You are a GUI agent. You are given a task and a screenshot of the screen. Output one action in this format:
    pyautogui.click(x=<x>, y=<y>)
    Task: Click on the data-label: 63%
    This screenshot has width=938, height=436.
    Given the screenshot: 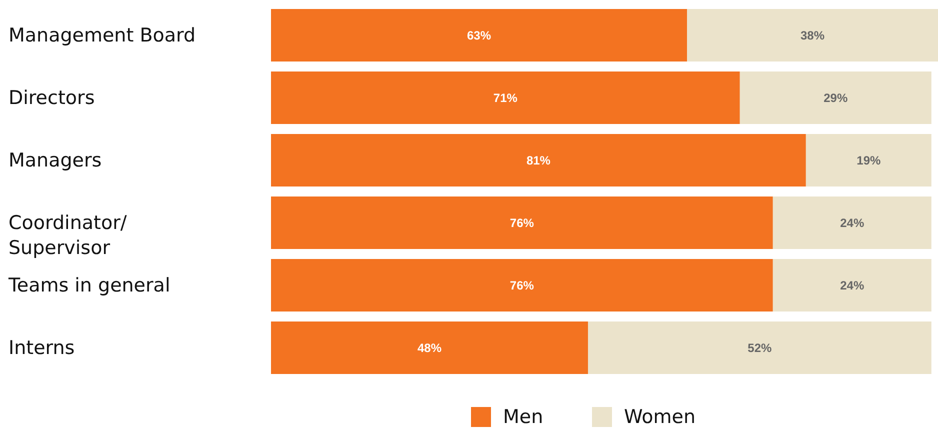 What is the action you would take?
    pyautogui.click(x=479, y=35)
    